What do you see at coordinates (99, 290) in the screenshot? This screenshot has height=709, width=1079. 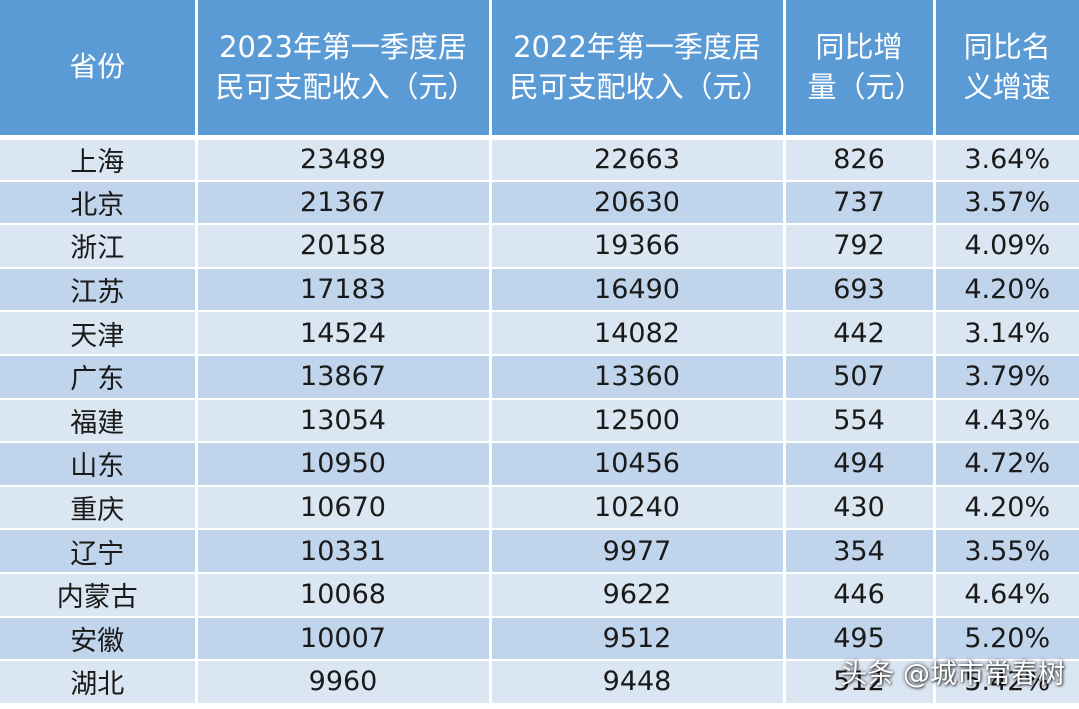 I see `province-cell: 江苏` at bounding box center [99, 290].